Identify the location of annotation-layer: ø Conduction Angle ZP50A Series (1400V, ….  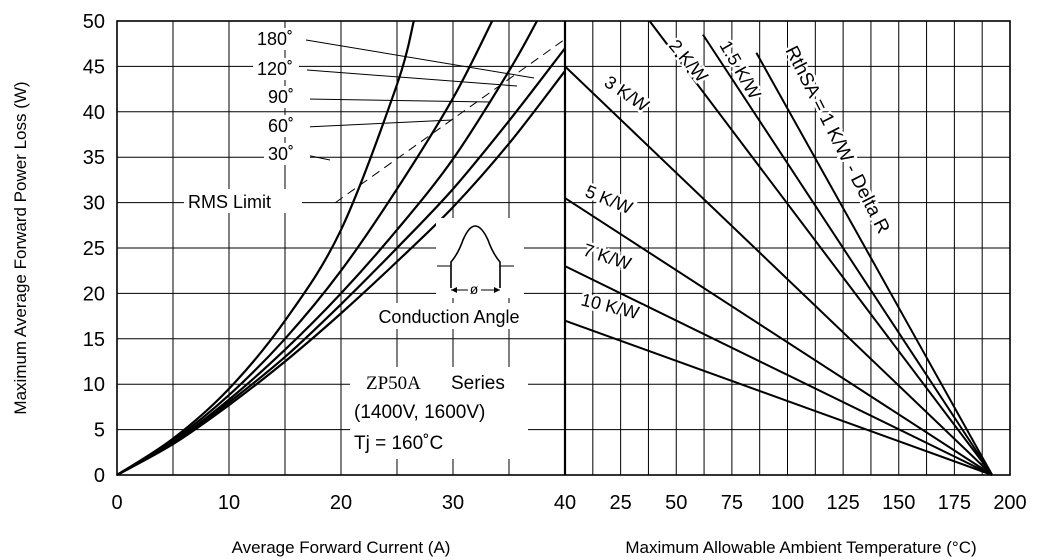
(443, 338).